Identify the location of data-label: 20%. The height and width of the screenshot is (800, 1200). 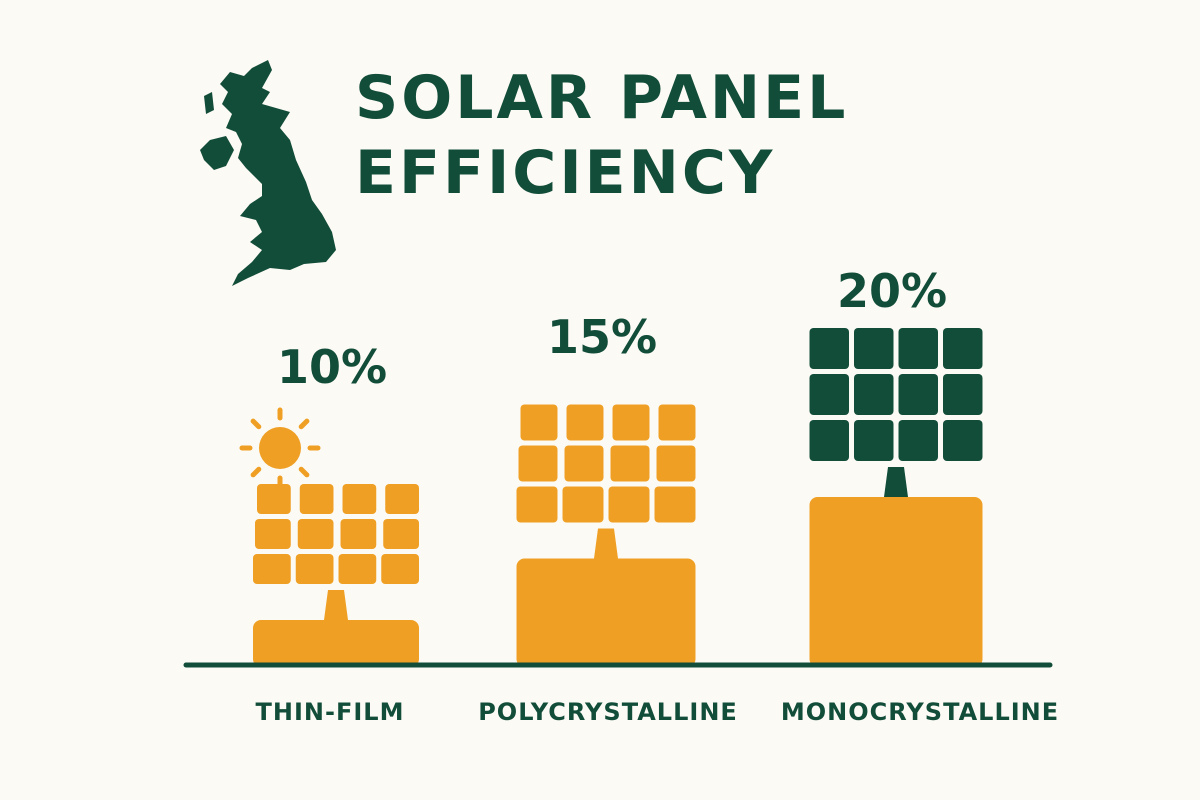
(892, 291).